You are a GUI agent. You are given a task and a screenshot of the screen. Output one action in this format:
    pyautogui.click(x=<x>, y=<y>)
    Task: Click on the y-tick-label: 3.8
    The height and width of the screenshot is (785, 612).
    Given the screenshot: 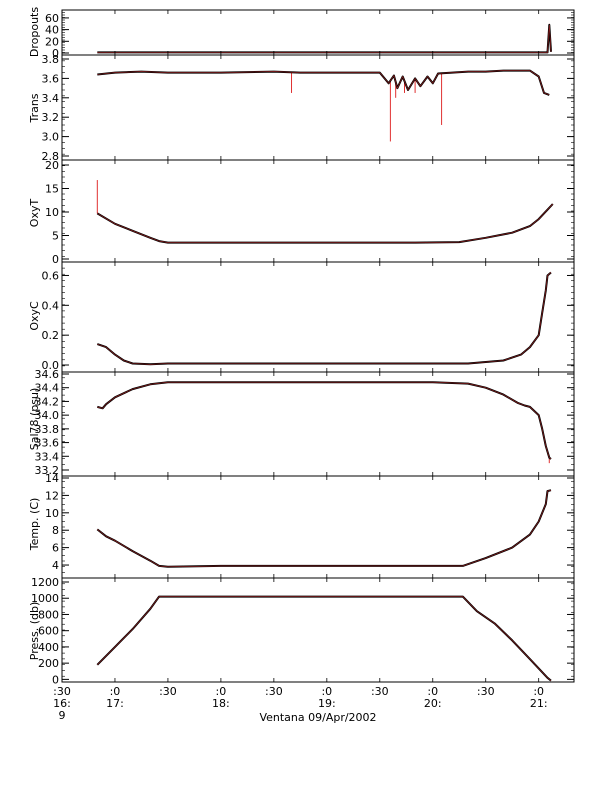 What is the action you would take?
    pyautogui.click(x=51, y=59)
    